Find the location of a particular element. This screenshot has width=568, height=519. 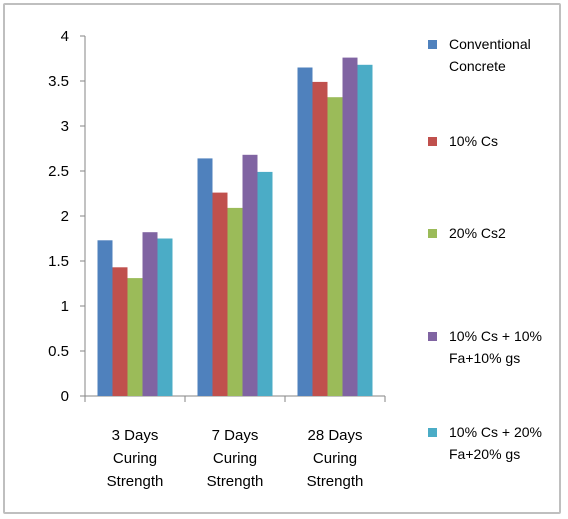

legend-label: 10% Cs + 20% Fa+20% gs is located at coordinates (495, 443).